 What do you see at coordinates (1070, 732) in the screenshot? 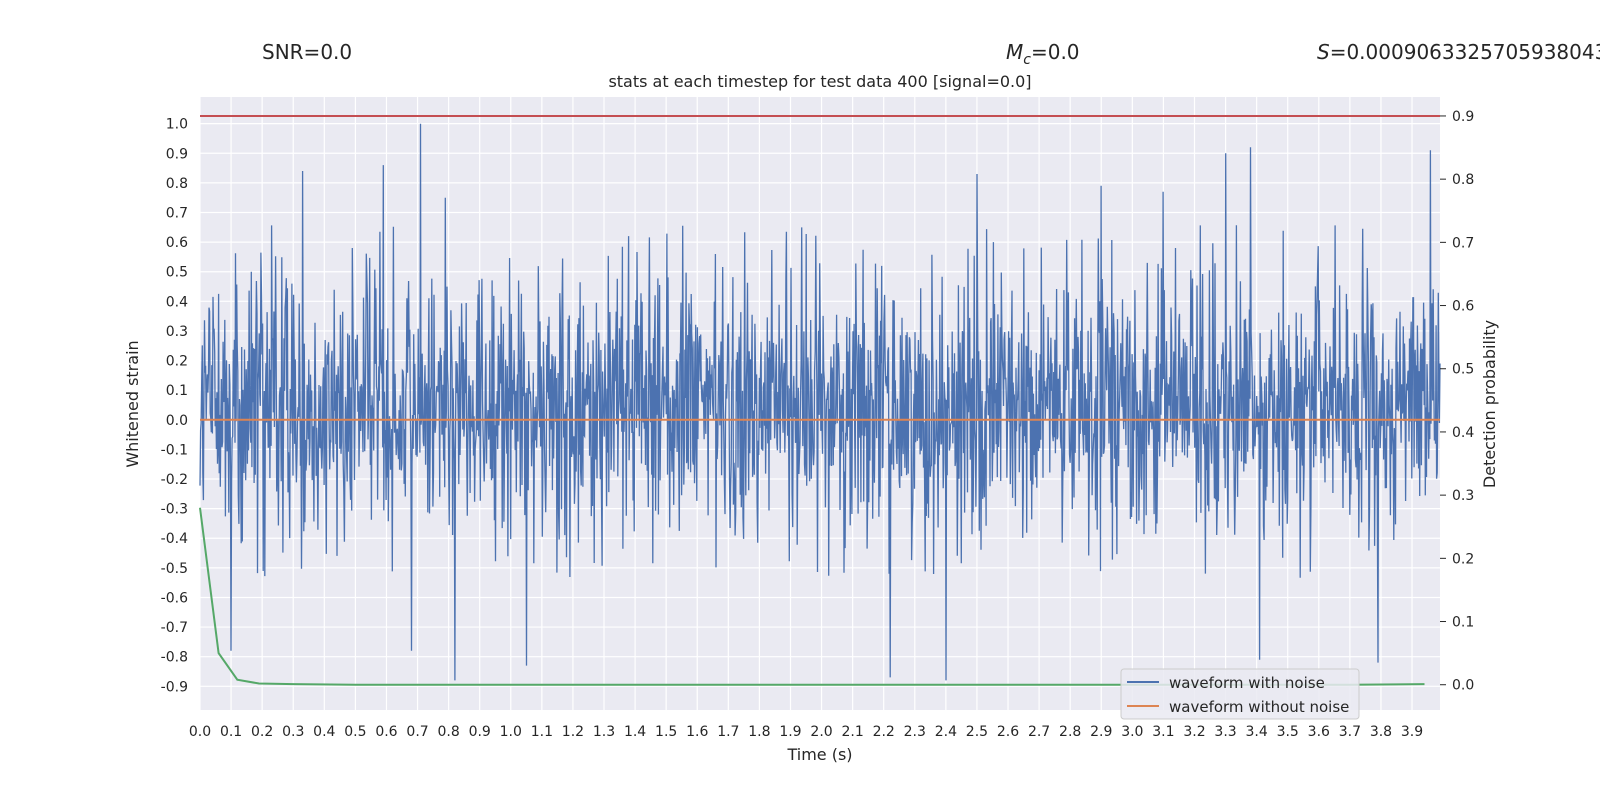
I see `x-tick-label: 2.8` at bounding box center [1070, 732].